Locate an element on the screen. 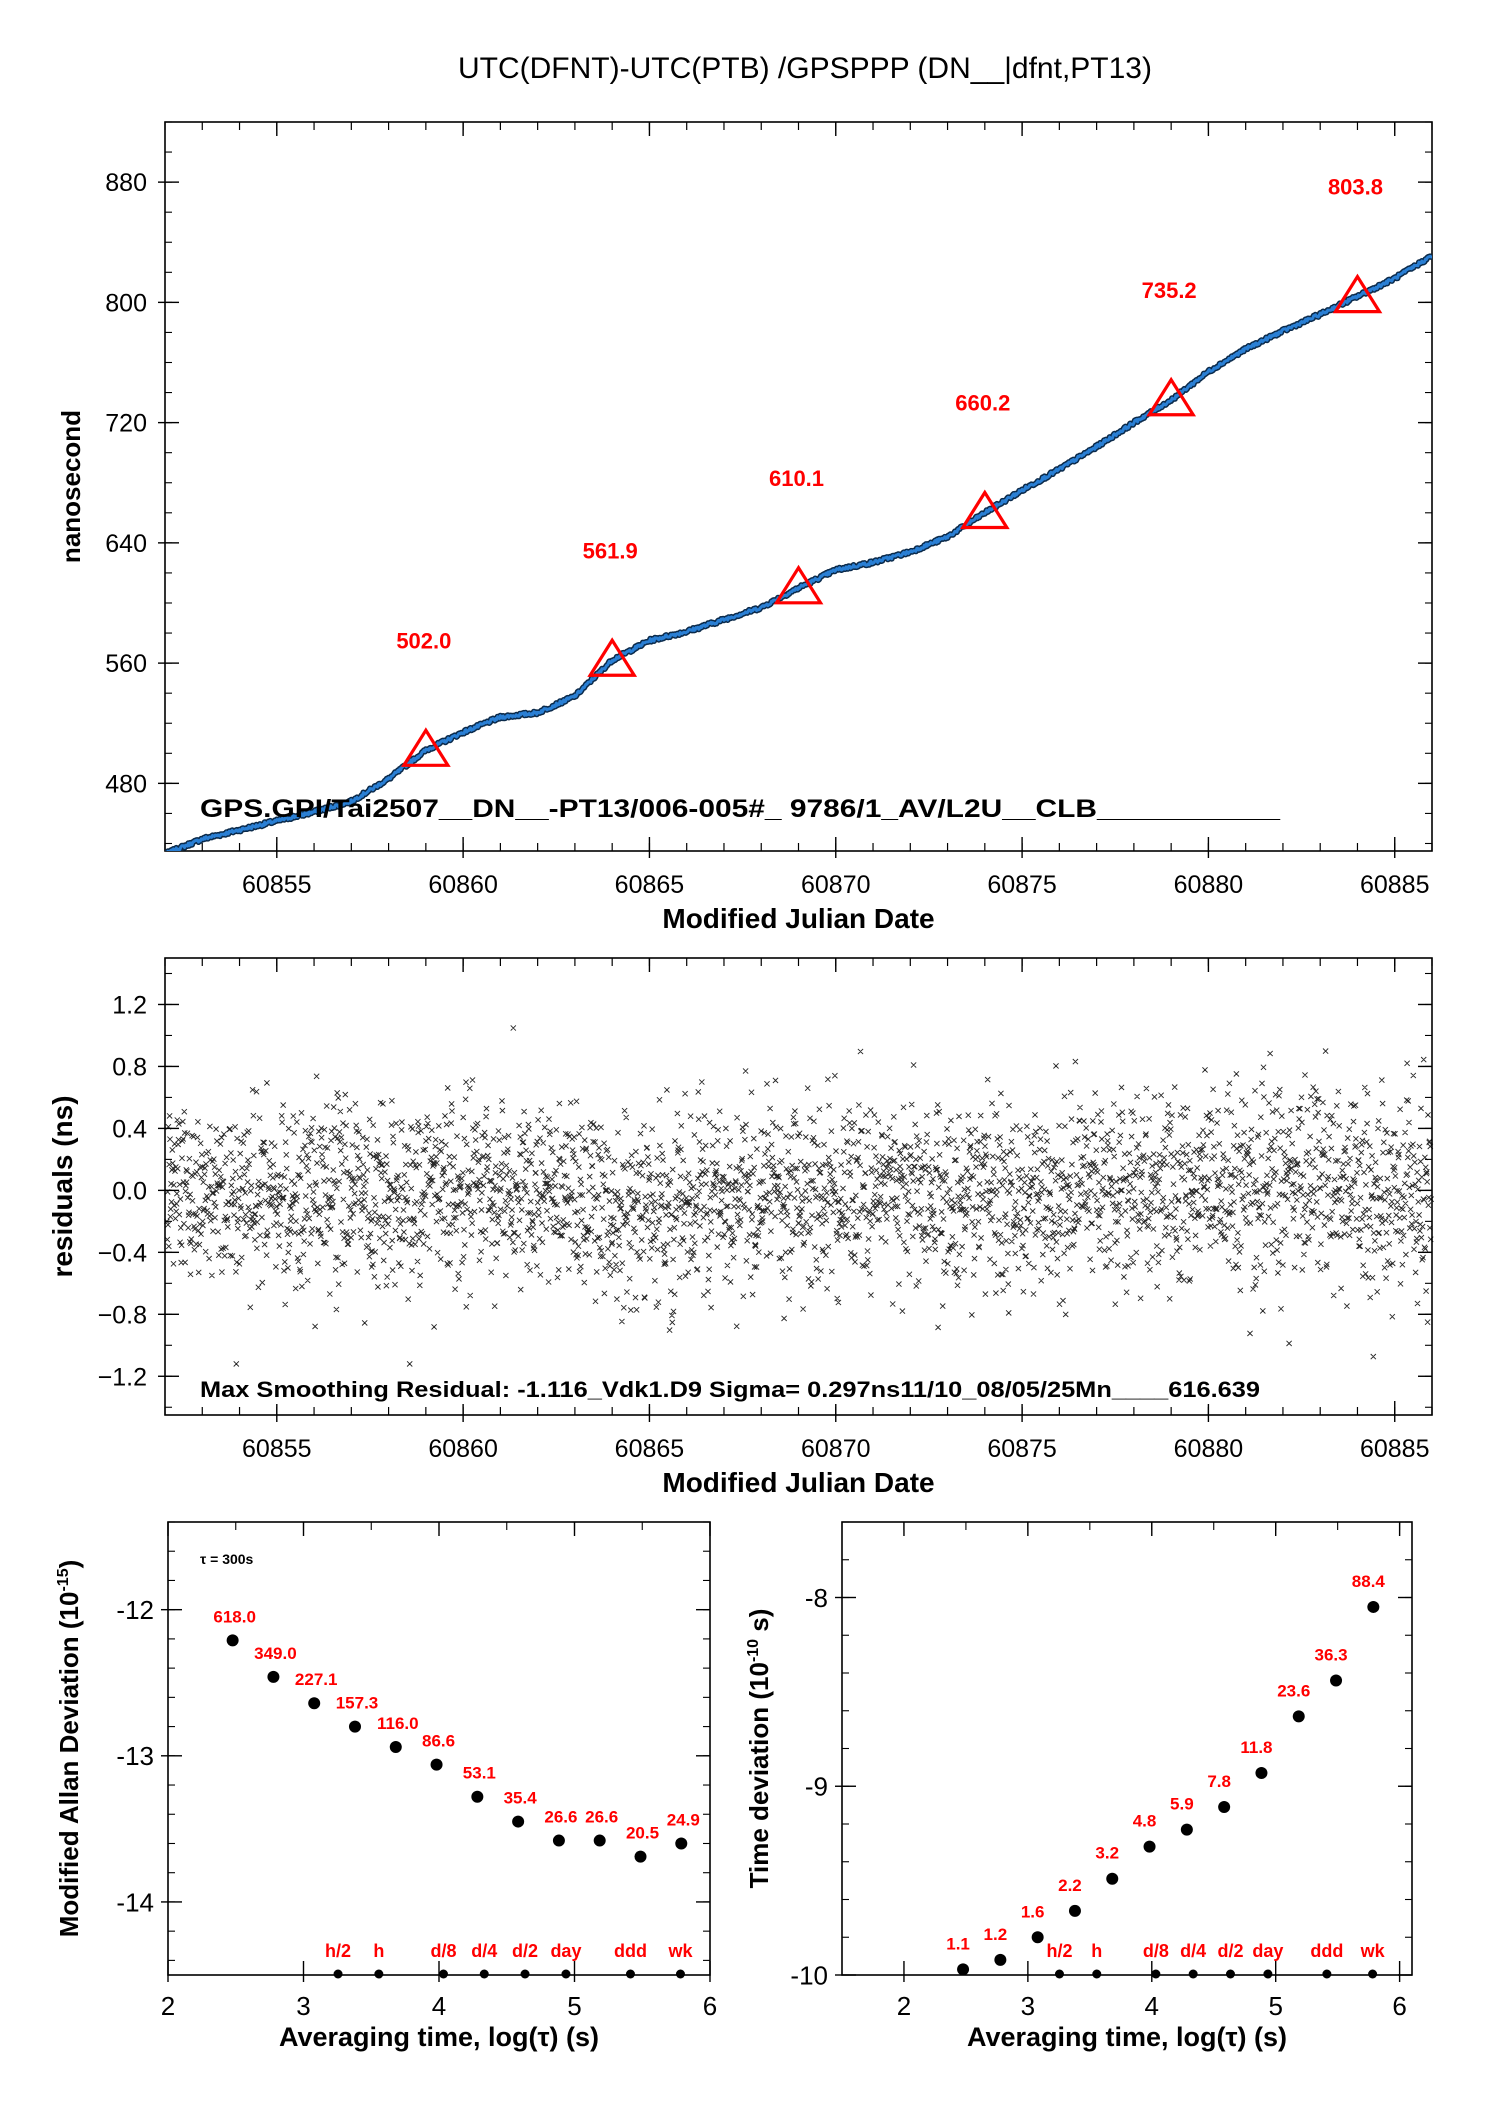 This screenshot has height=2105, width=1488. marker-value-label: 610.1 is located at coordinates (796, 478).